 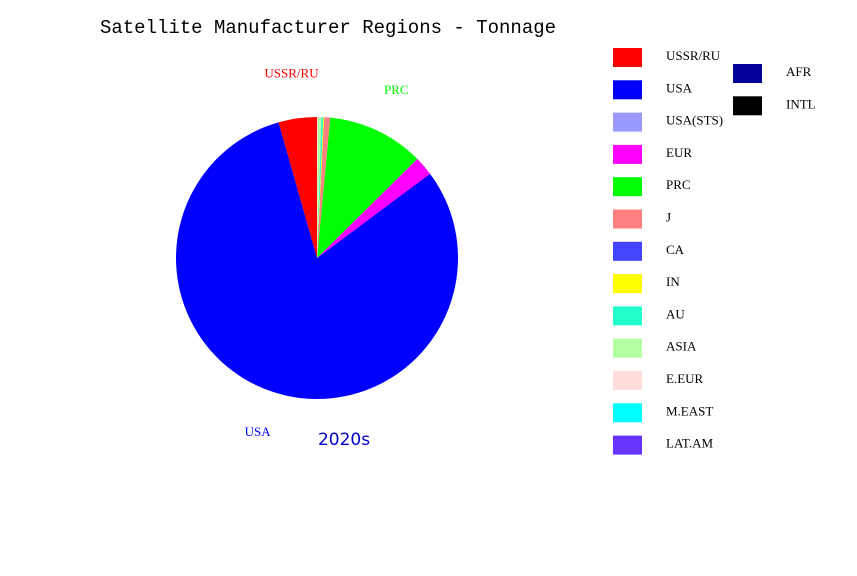 I want to click on legend-label: EUR, so click(x=679, y=152).